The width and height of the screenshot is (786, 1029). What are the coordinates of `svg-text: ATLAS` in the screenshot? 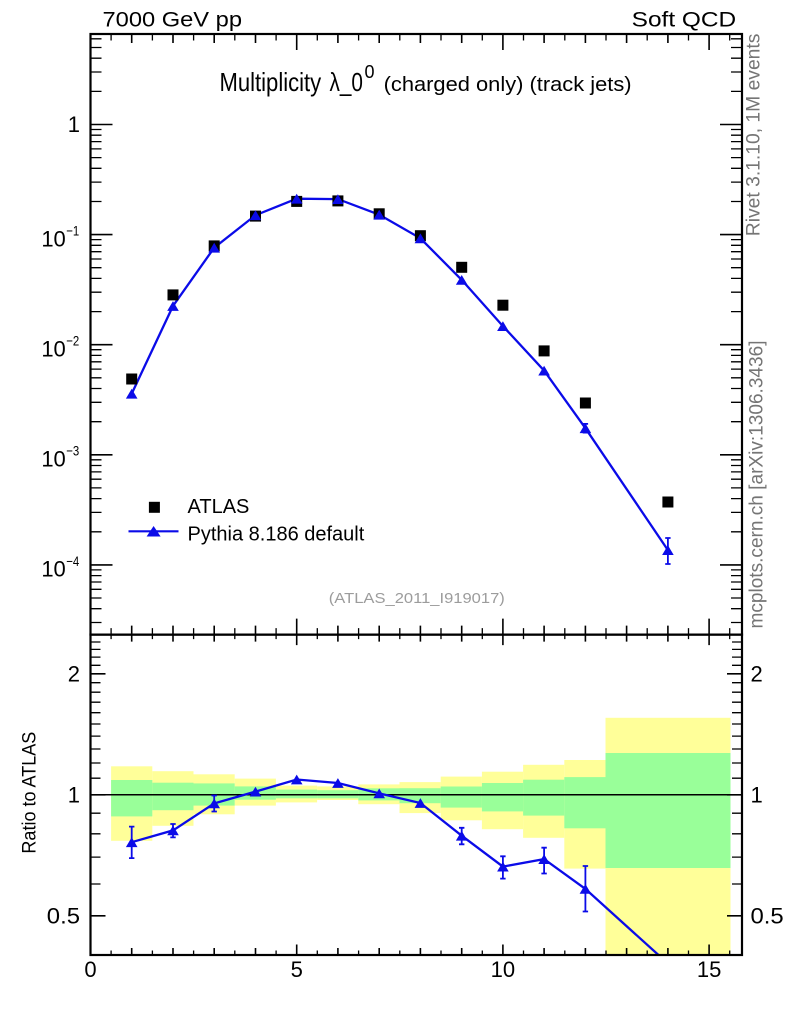 It's located at (219, 507).